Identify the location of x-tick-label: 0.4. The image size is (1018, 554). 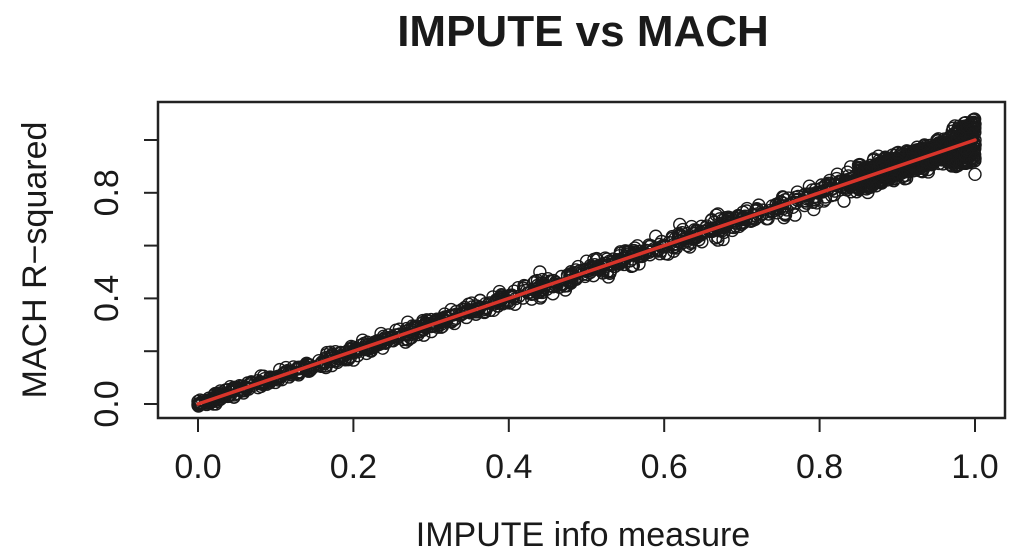
(508, 467).